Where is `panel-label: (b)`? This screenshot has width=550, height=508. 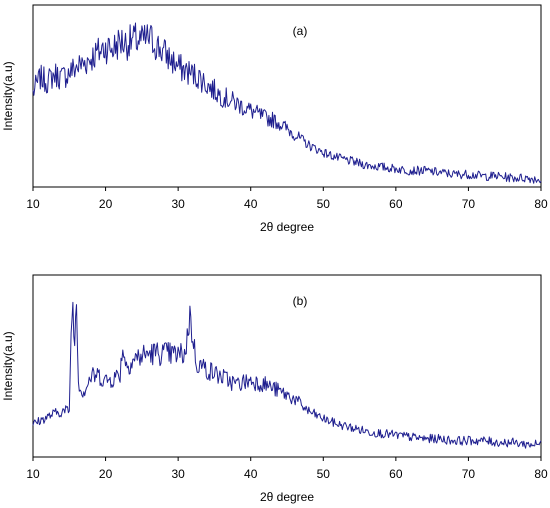
panel-label: (b) is located at coordinates (300, 301).